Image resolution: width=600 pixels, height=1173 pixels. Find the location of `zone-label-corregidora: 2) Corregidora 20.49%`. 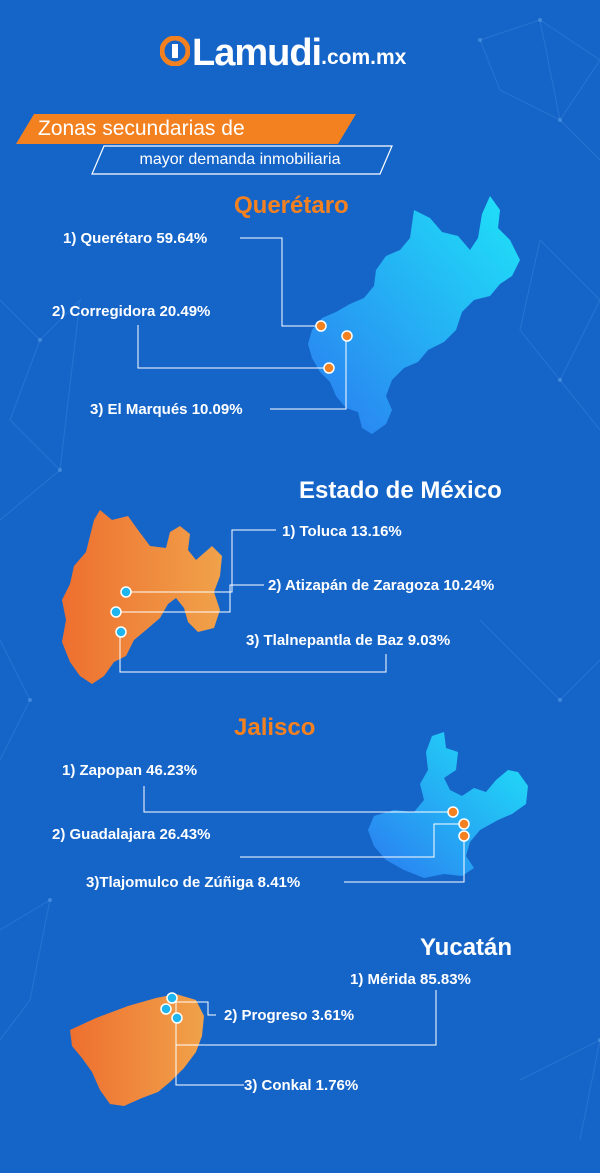

zone-label-corregidora: 2) Corregidora 20.49% is located at coordinates (131, 311).